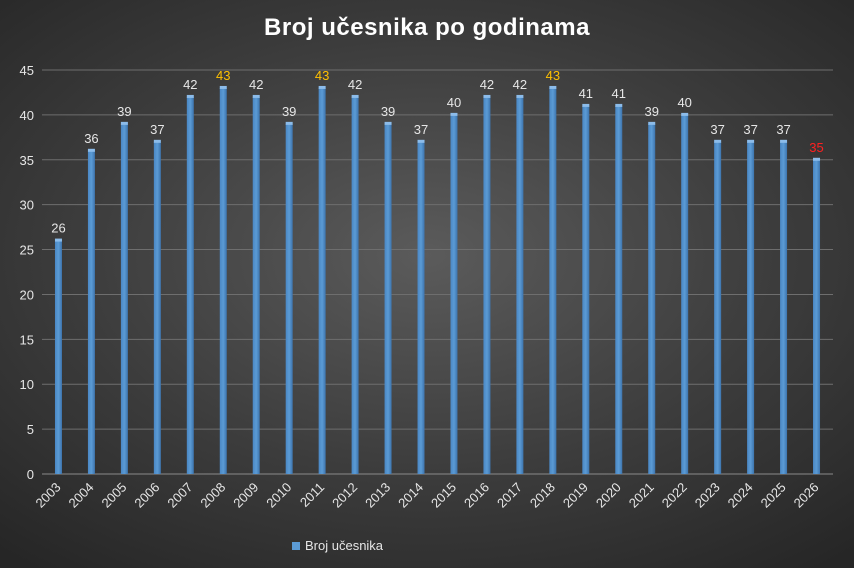  Describe the element at coordinates (27, 70) in the screenshot. I see `y-tick-label: 45` at that location.